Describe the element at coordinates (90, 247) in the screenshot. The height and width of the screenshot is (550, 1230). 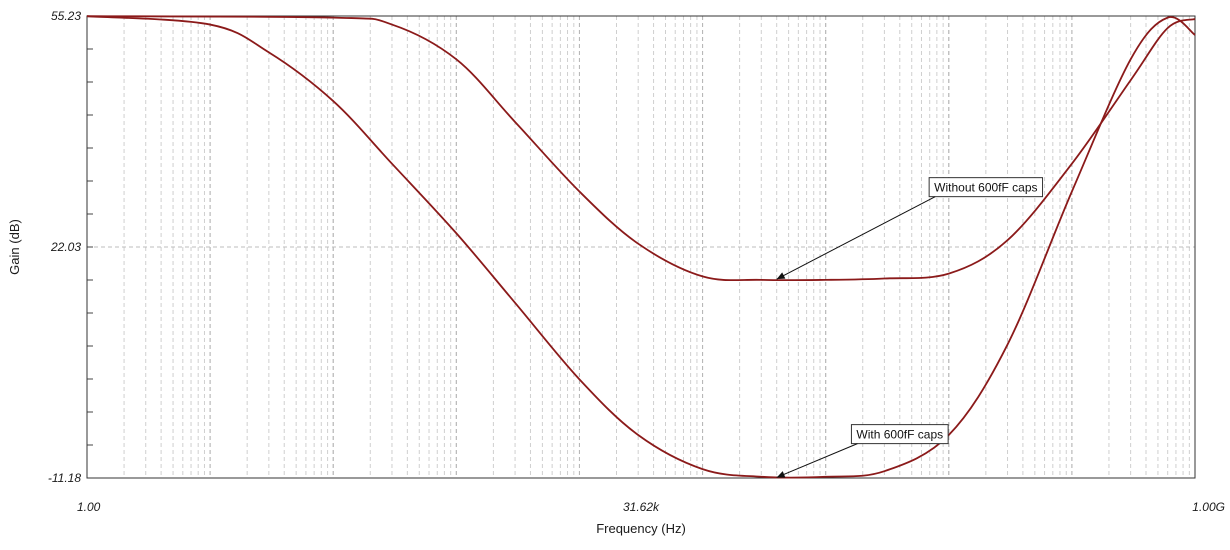
I see `minor-ticks` at that location.